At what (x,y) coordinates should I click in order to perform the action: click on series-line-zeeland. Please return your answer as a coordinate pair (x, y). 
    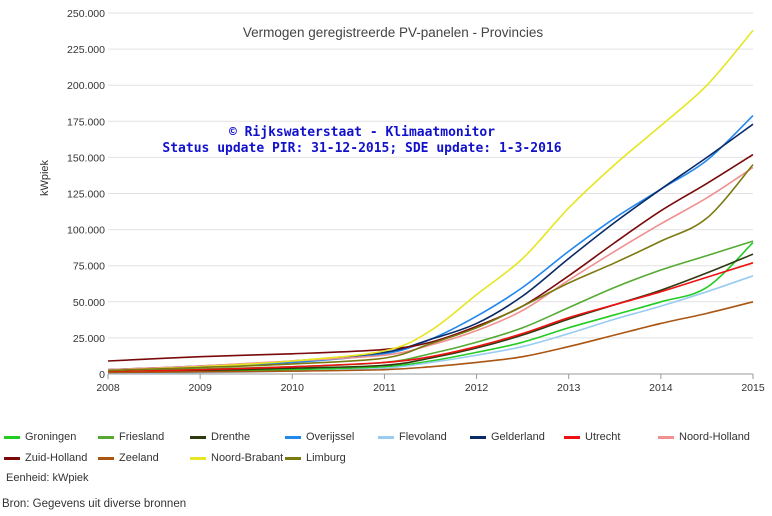
    Looking at the image, I should click on (430, 337).